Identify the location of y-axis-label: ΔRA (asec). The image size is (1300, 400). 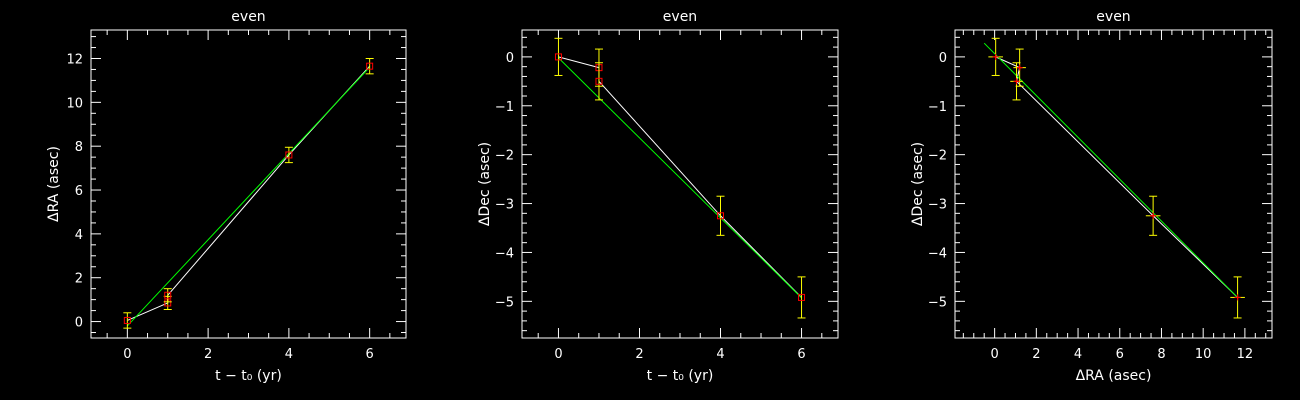
(54, 184).